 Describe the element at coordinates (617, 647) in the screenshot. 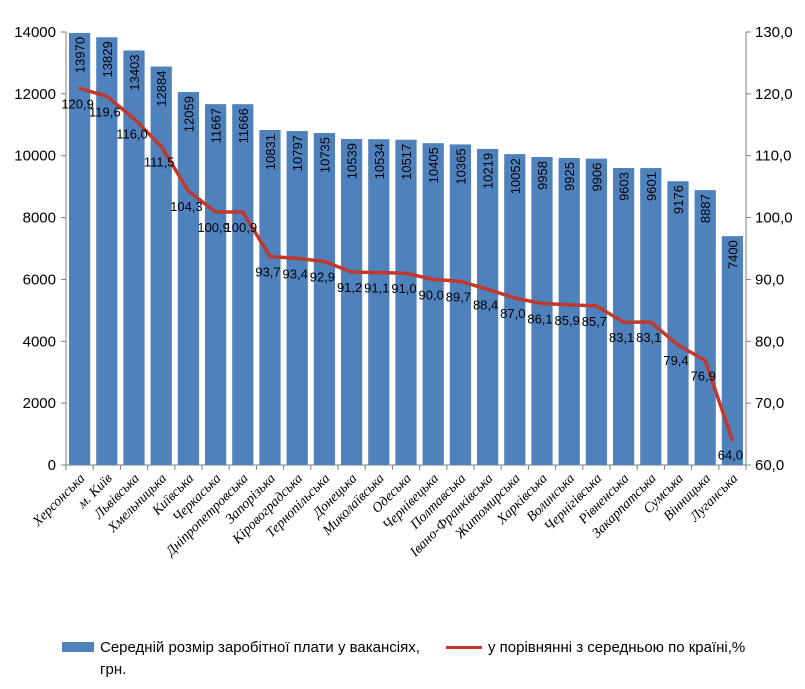

I see `legend-line-label: у порівнянні з середньою по країні,%` at that location.